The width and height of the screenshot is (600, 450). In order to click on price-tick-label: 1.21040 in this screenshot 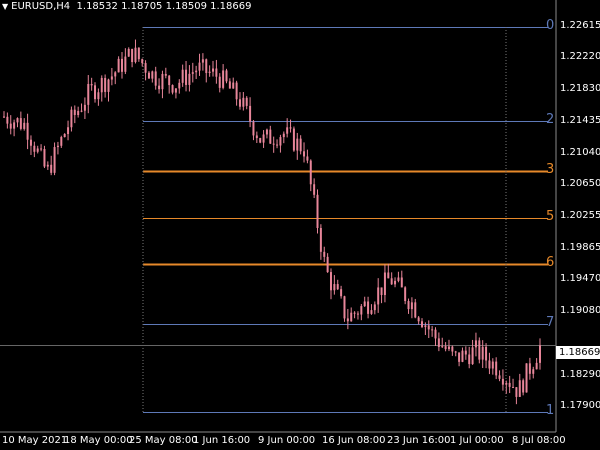, I will do `click(580, 152)`.